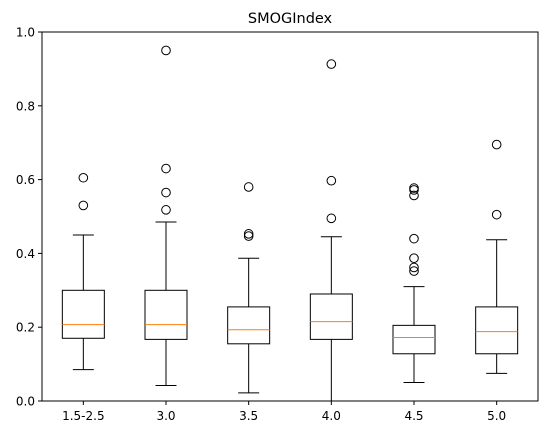 The image size is (551, 435). Describe the element at coordinates (413, 416) in the screenshot. I see `x-tick-label: 4.5` at that location.